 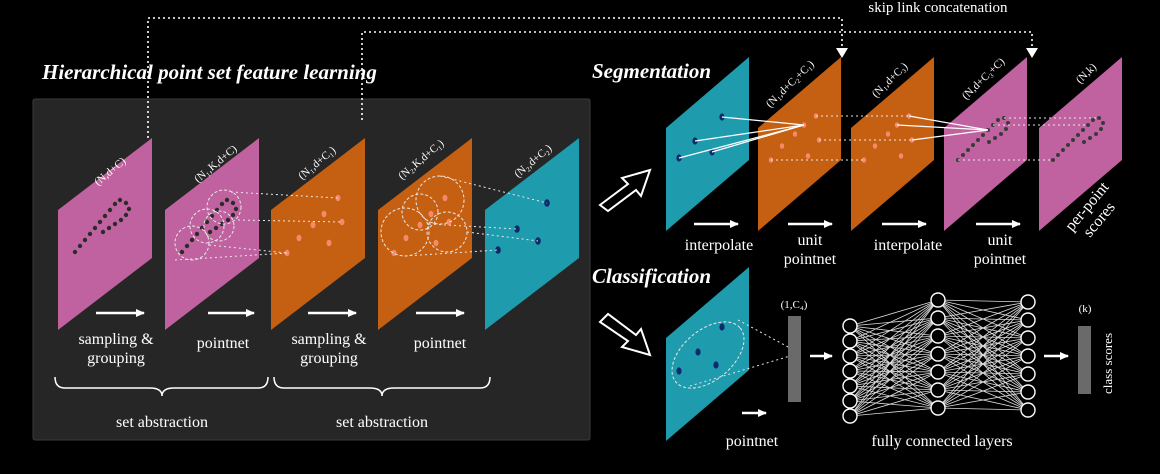 I want to click on global-feature-vector, so click(x=794, y=359).